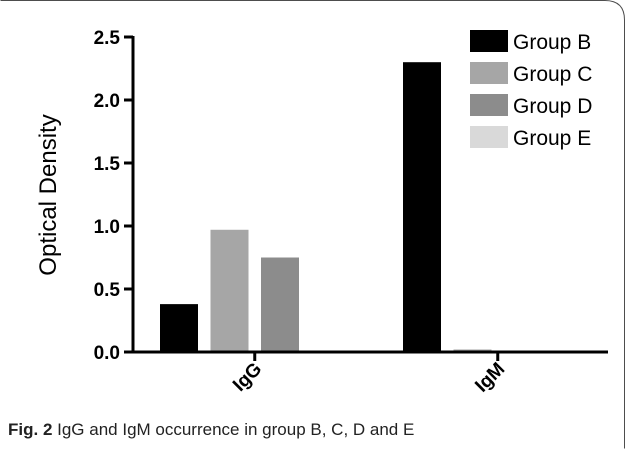 The image size is (625, 449). Describe the element at coordinates (280, 304) in the screenshot. I see `bar-group-d-igg` at that location.